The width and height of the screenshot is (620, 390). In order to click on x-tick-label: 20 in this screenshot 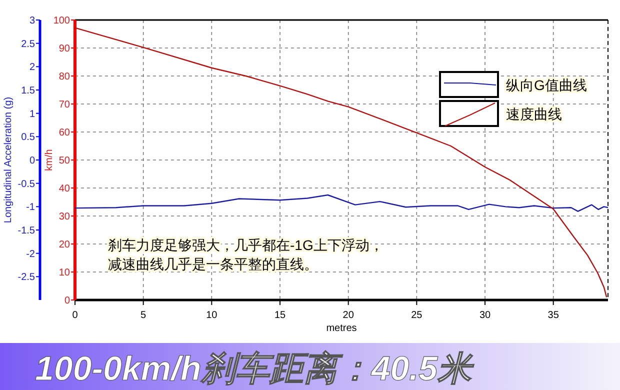, I will do `click(348, 315)`.